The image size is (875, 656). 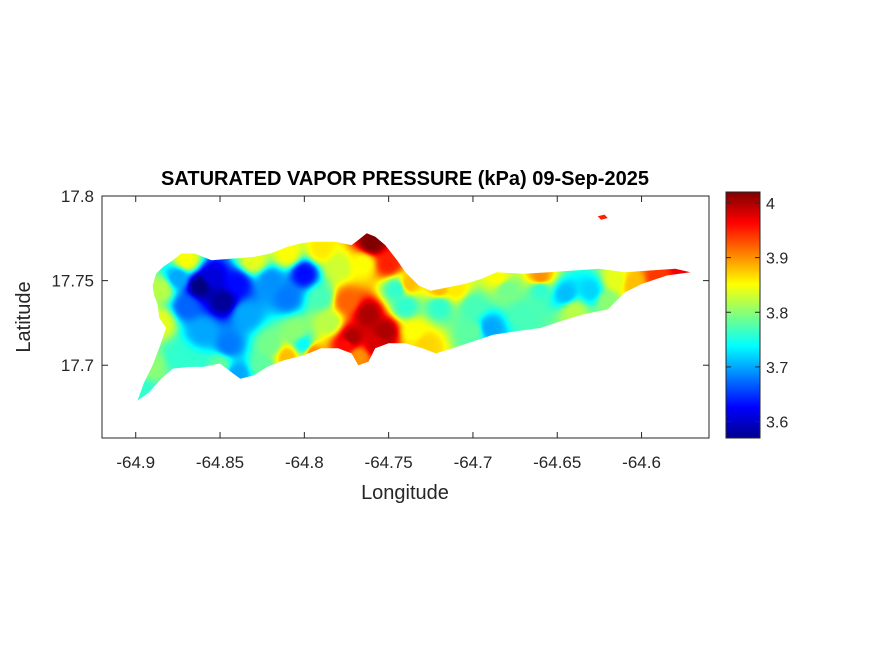 What do you see at coordinates (777, 423) in the screenshot?
I see `colorbar-tick-label: 3.6` at bounding box center [777, 423].